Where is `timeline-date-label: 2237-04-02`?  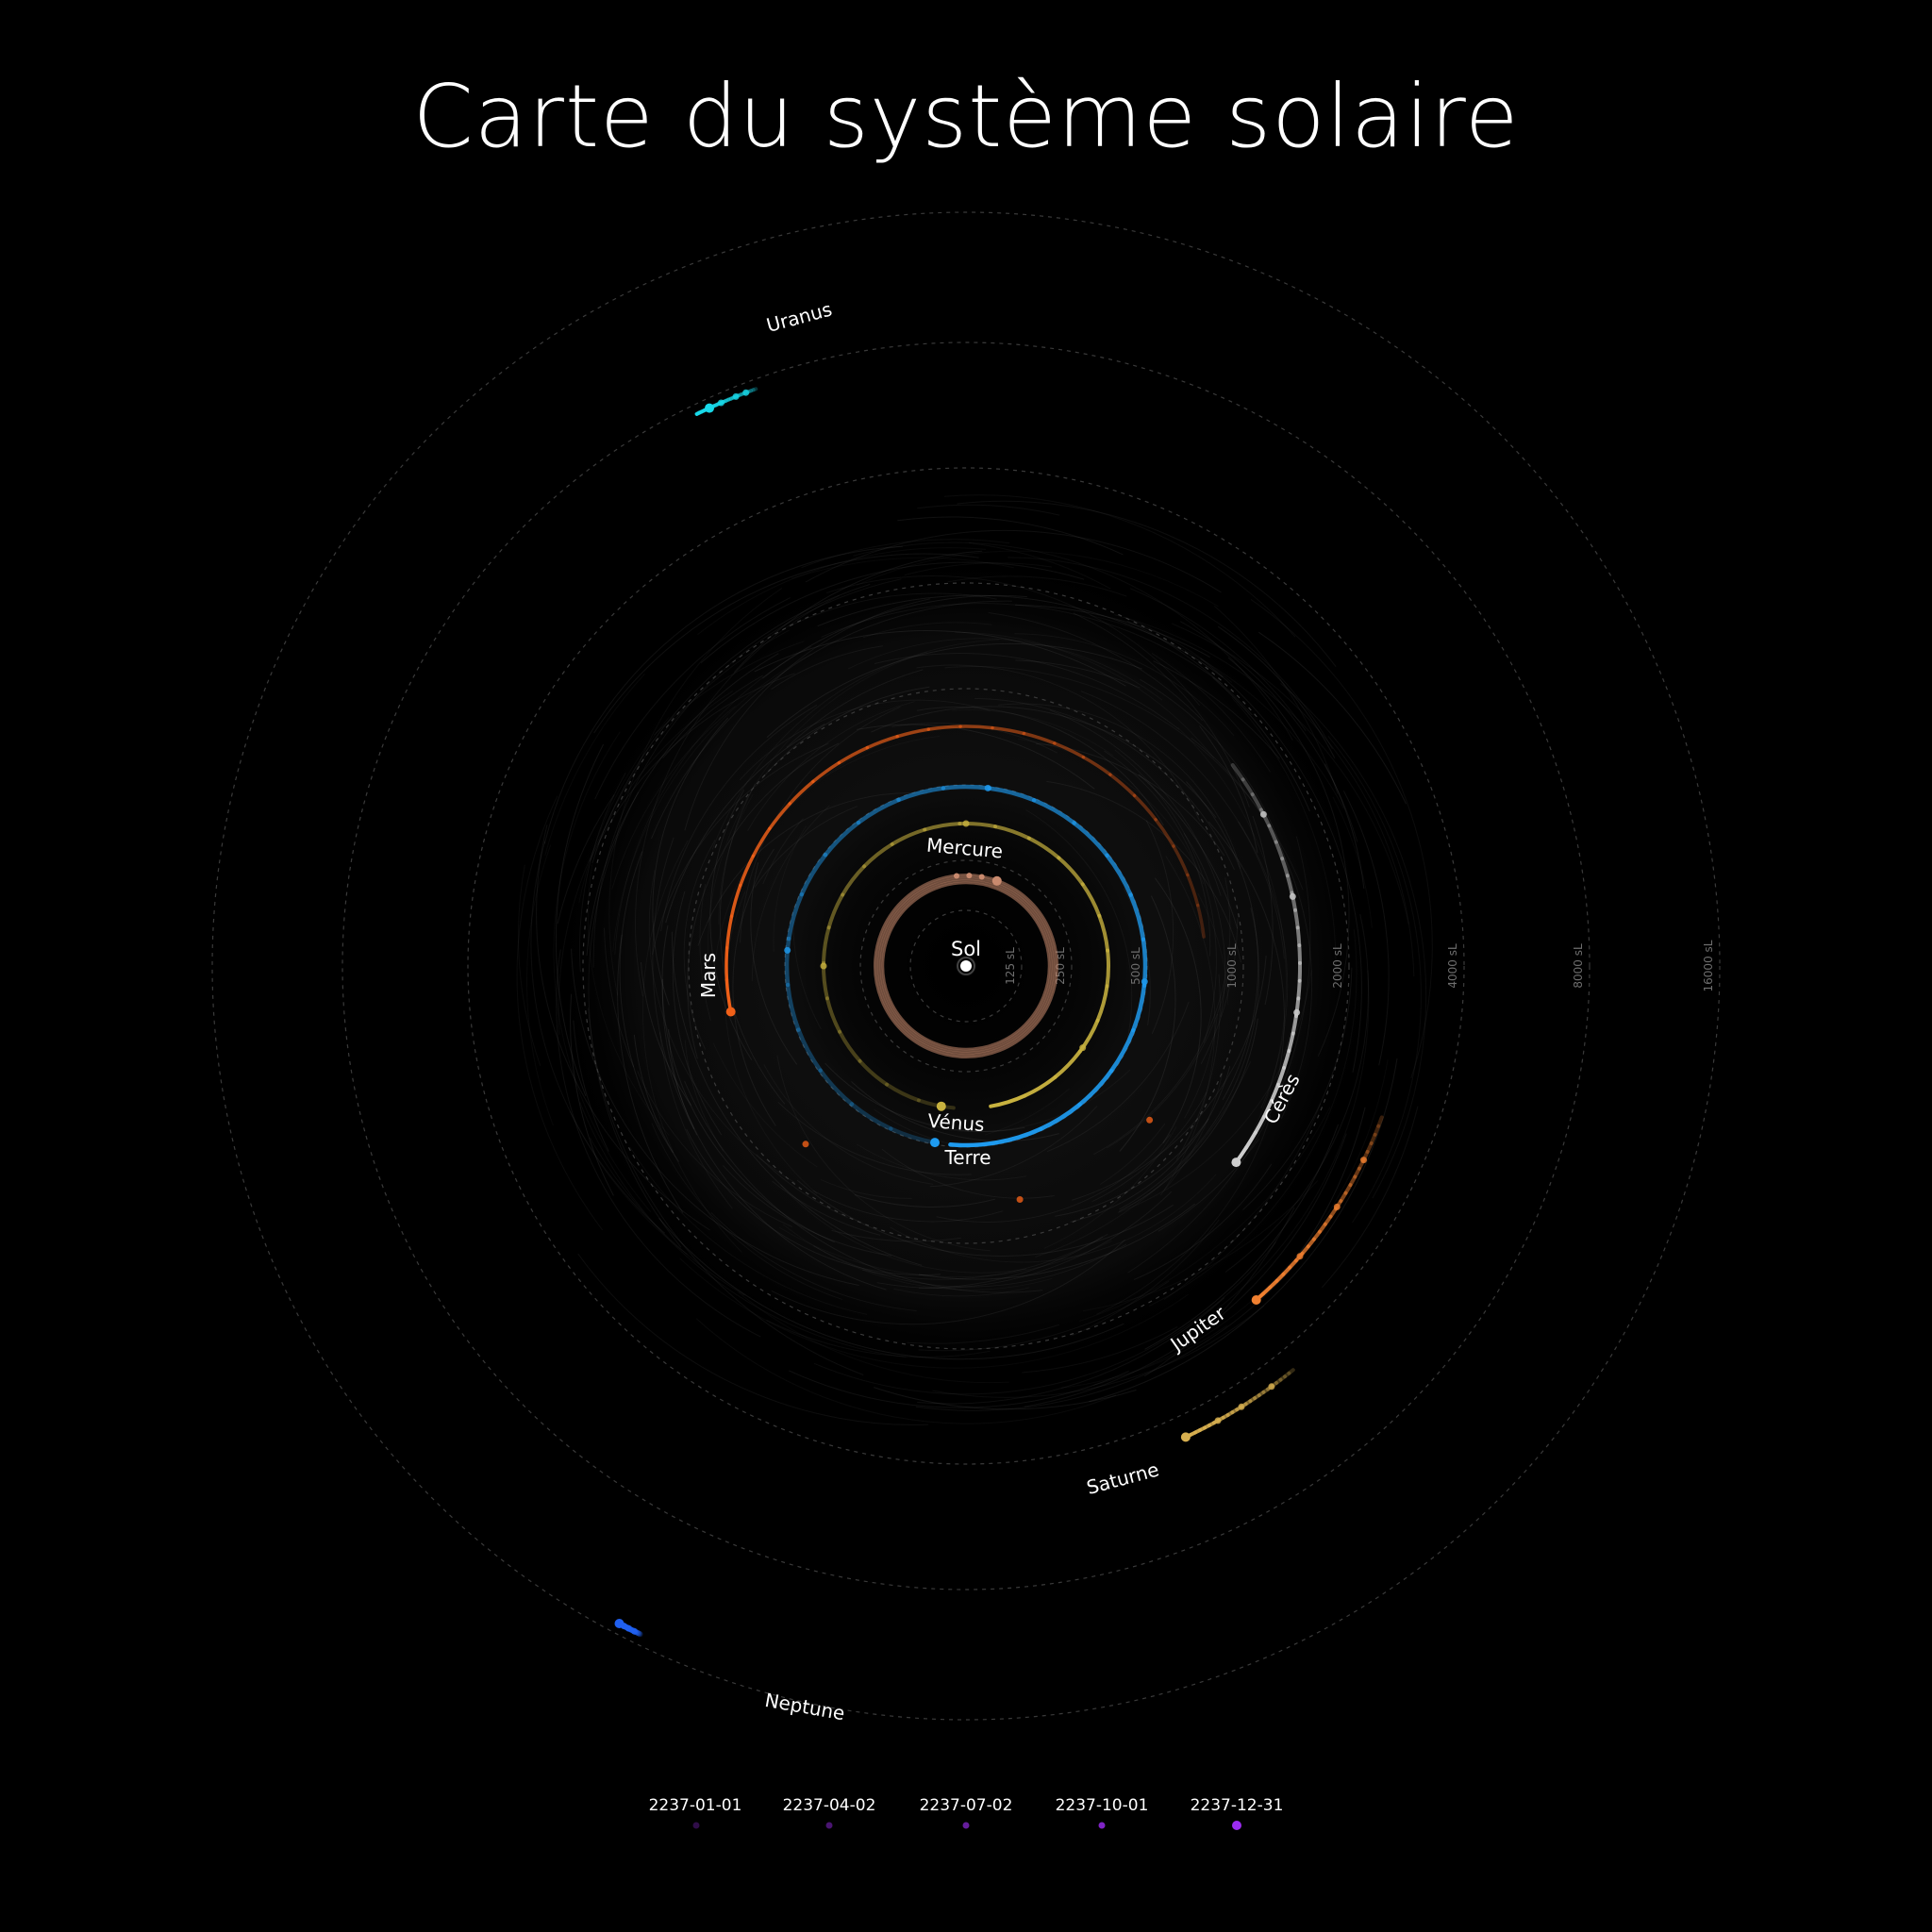 timeline-date-label: 2237-04-02 is located at coordinates (829, 1806).